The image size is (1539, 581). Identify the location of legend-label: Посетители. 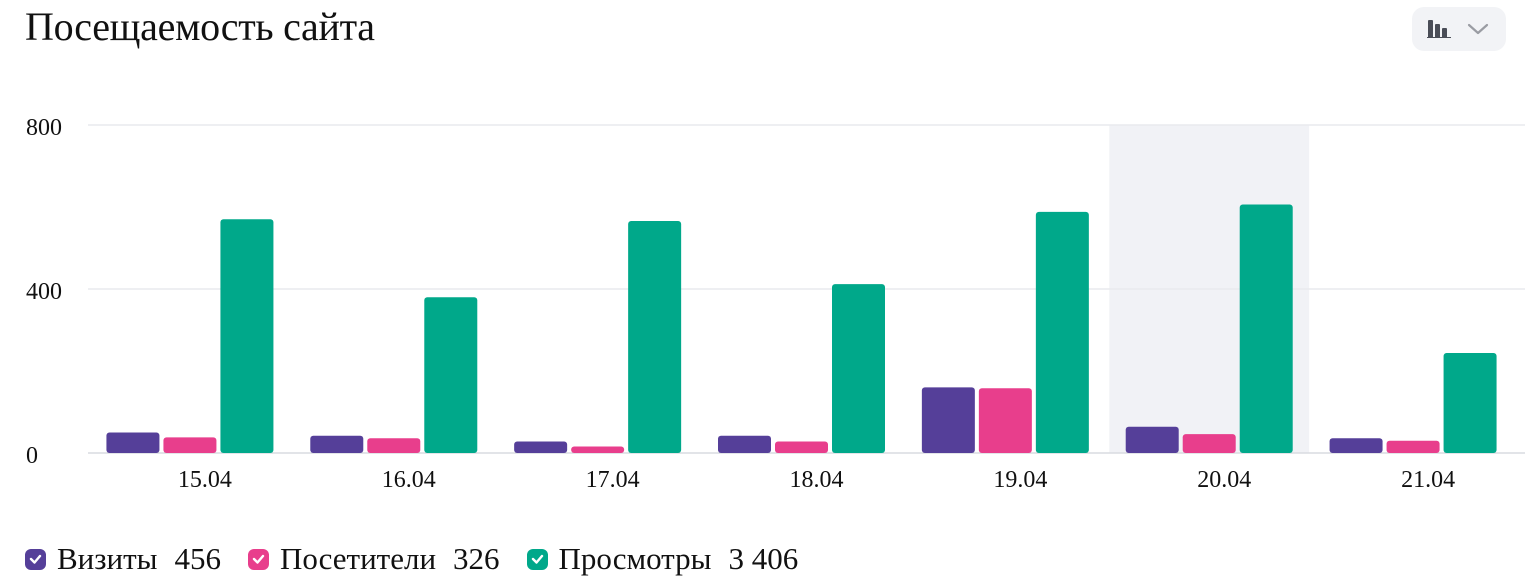
(358, 558).